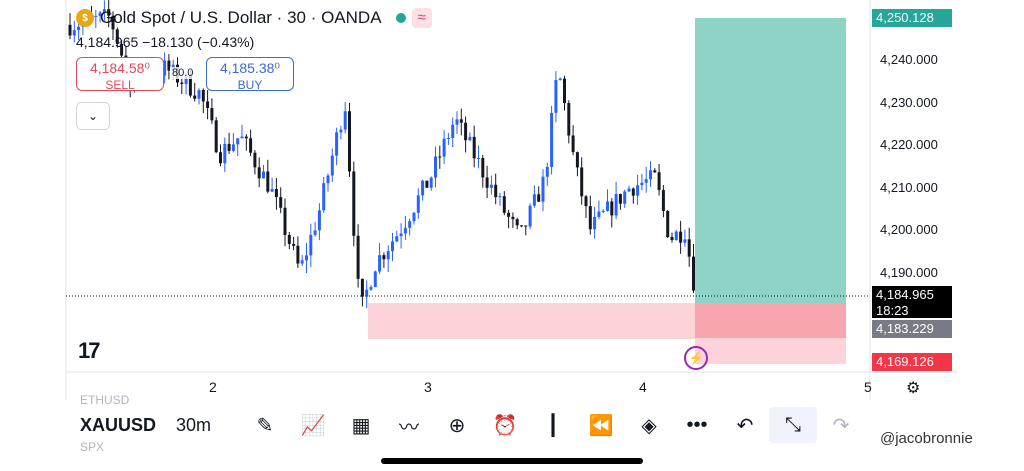 The image size is (1024, 471). Describe the element at coordinates (213, 387) in the screenshot. I see `time-tick: 2` at that location.